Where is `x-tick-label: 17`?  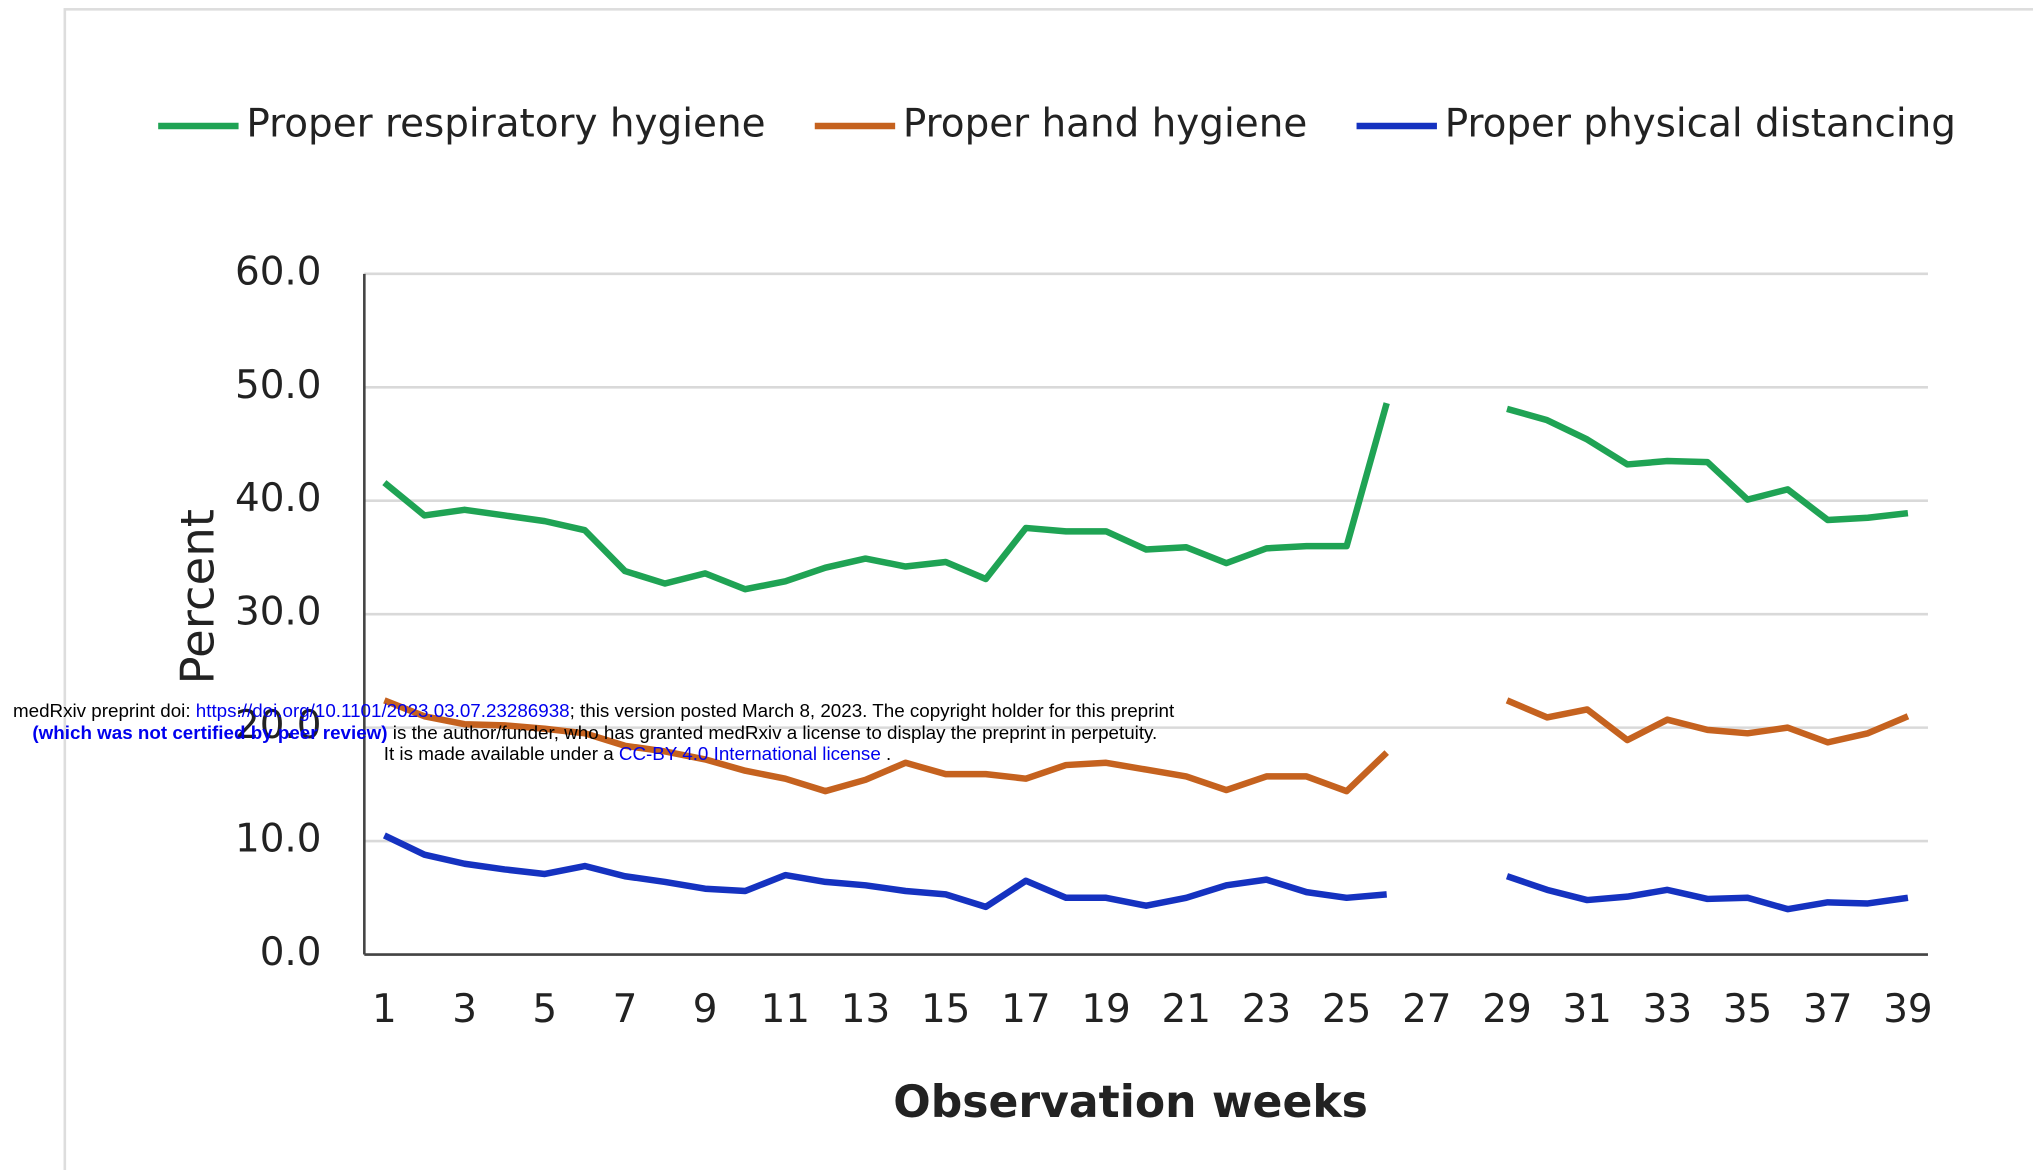
x-tick-label: 17 is located at coordinates (1025, 1009).